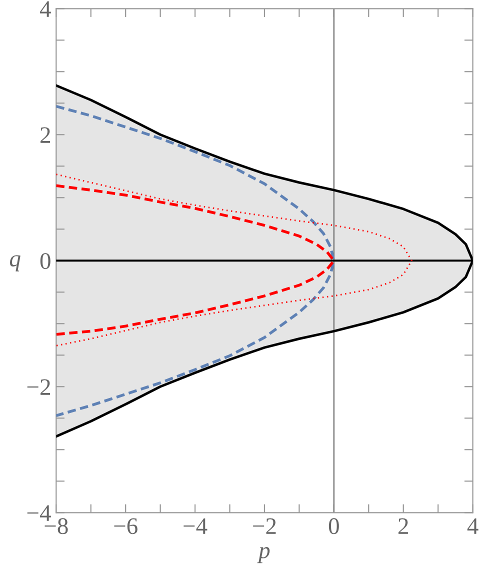  Describe the element at coordinates (333, 526) in the screenshot. I see `x-tick-label: 0` at that location.